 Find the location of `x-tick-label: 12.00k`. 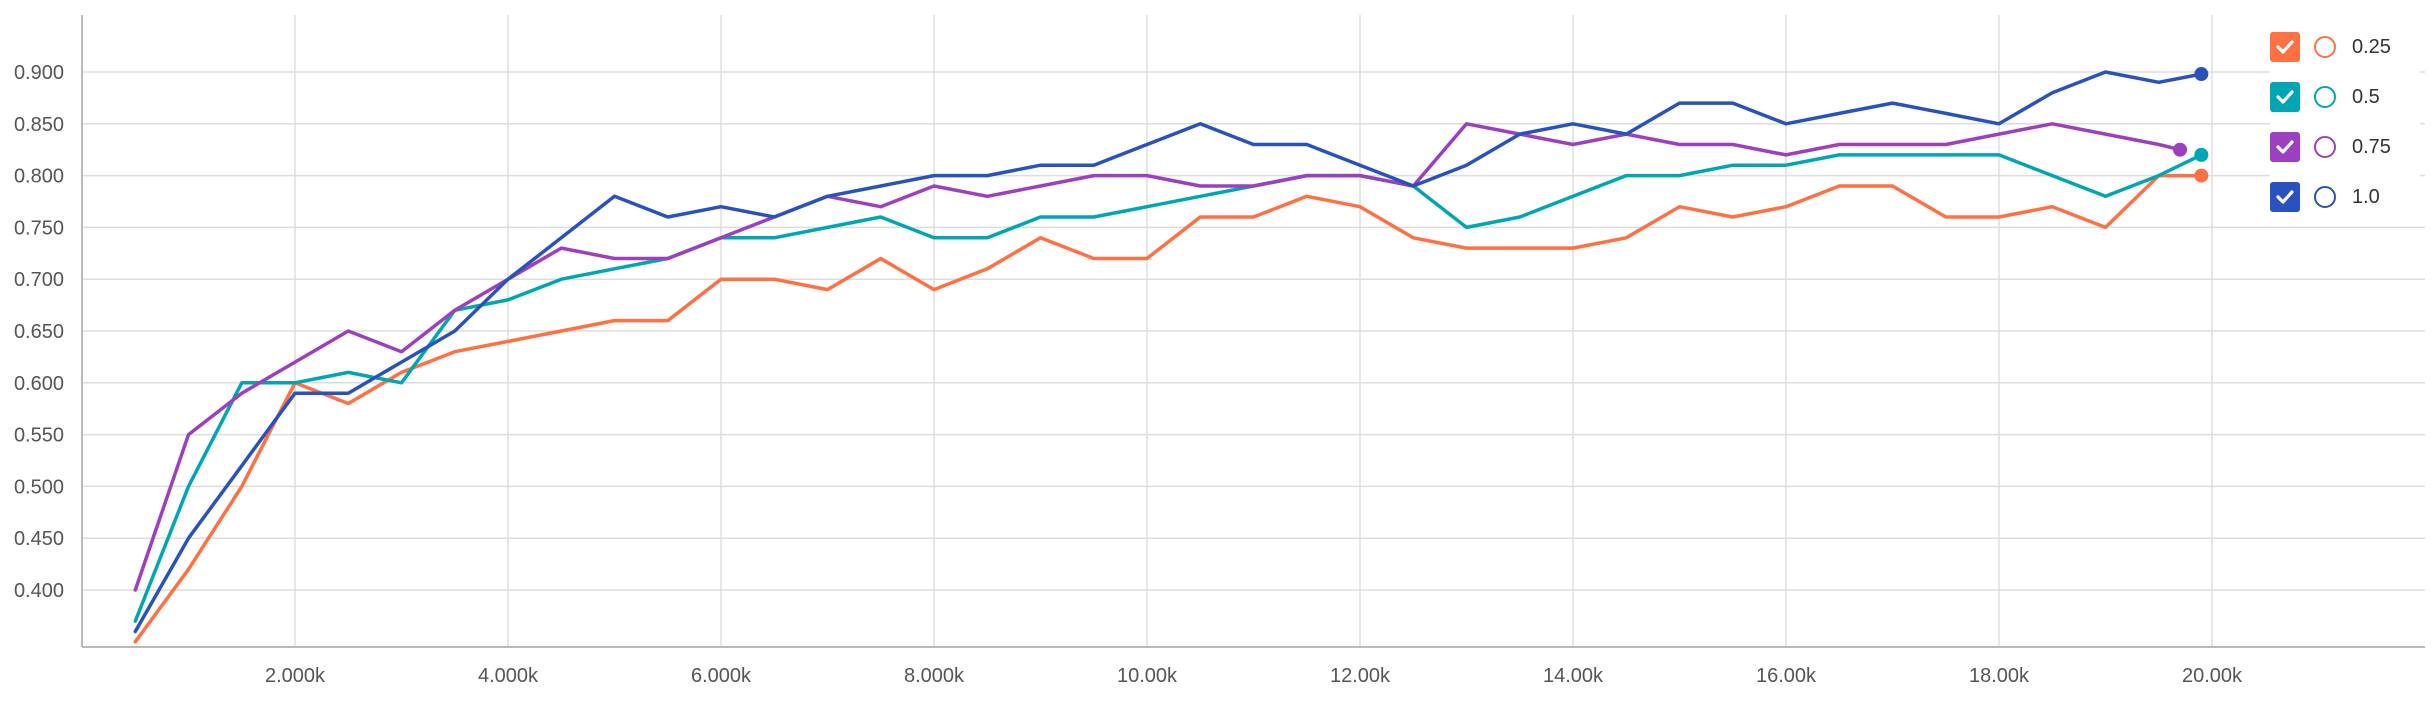

x-tick-label: 12.00k is located at coordinates (1360, 676).